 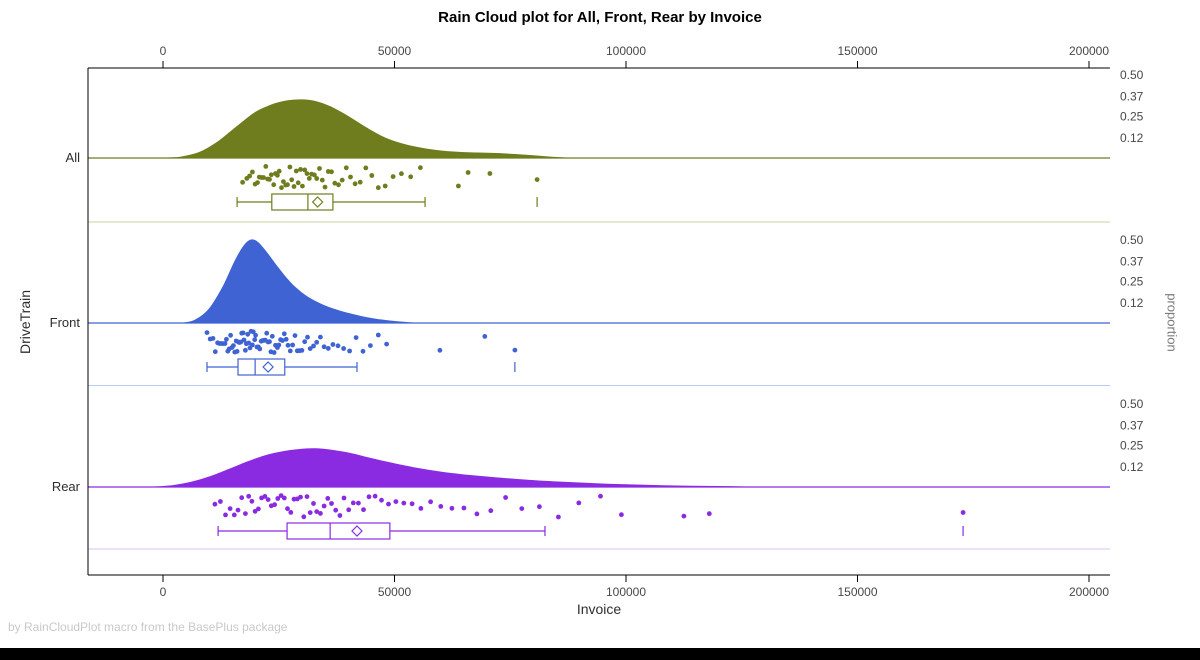 What do you see at coordinates (857, 592) in the screenshot?
I see `x-tick-label-bottom: 150000` at bounding box center [857, 592].